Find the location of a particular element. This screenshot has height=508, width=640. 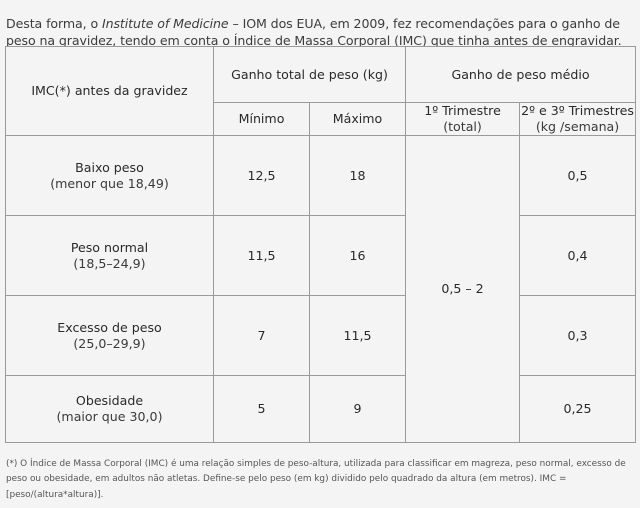

category-cell: Peso normal (18,5–24,9) is located at coordinates (109, 255).